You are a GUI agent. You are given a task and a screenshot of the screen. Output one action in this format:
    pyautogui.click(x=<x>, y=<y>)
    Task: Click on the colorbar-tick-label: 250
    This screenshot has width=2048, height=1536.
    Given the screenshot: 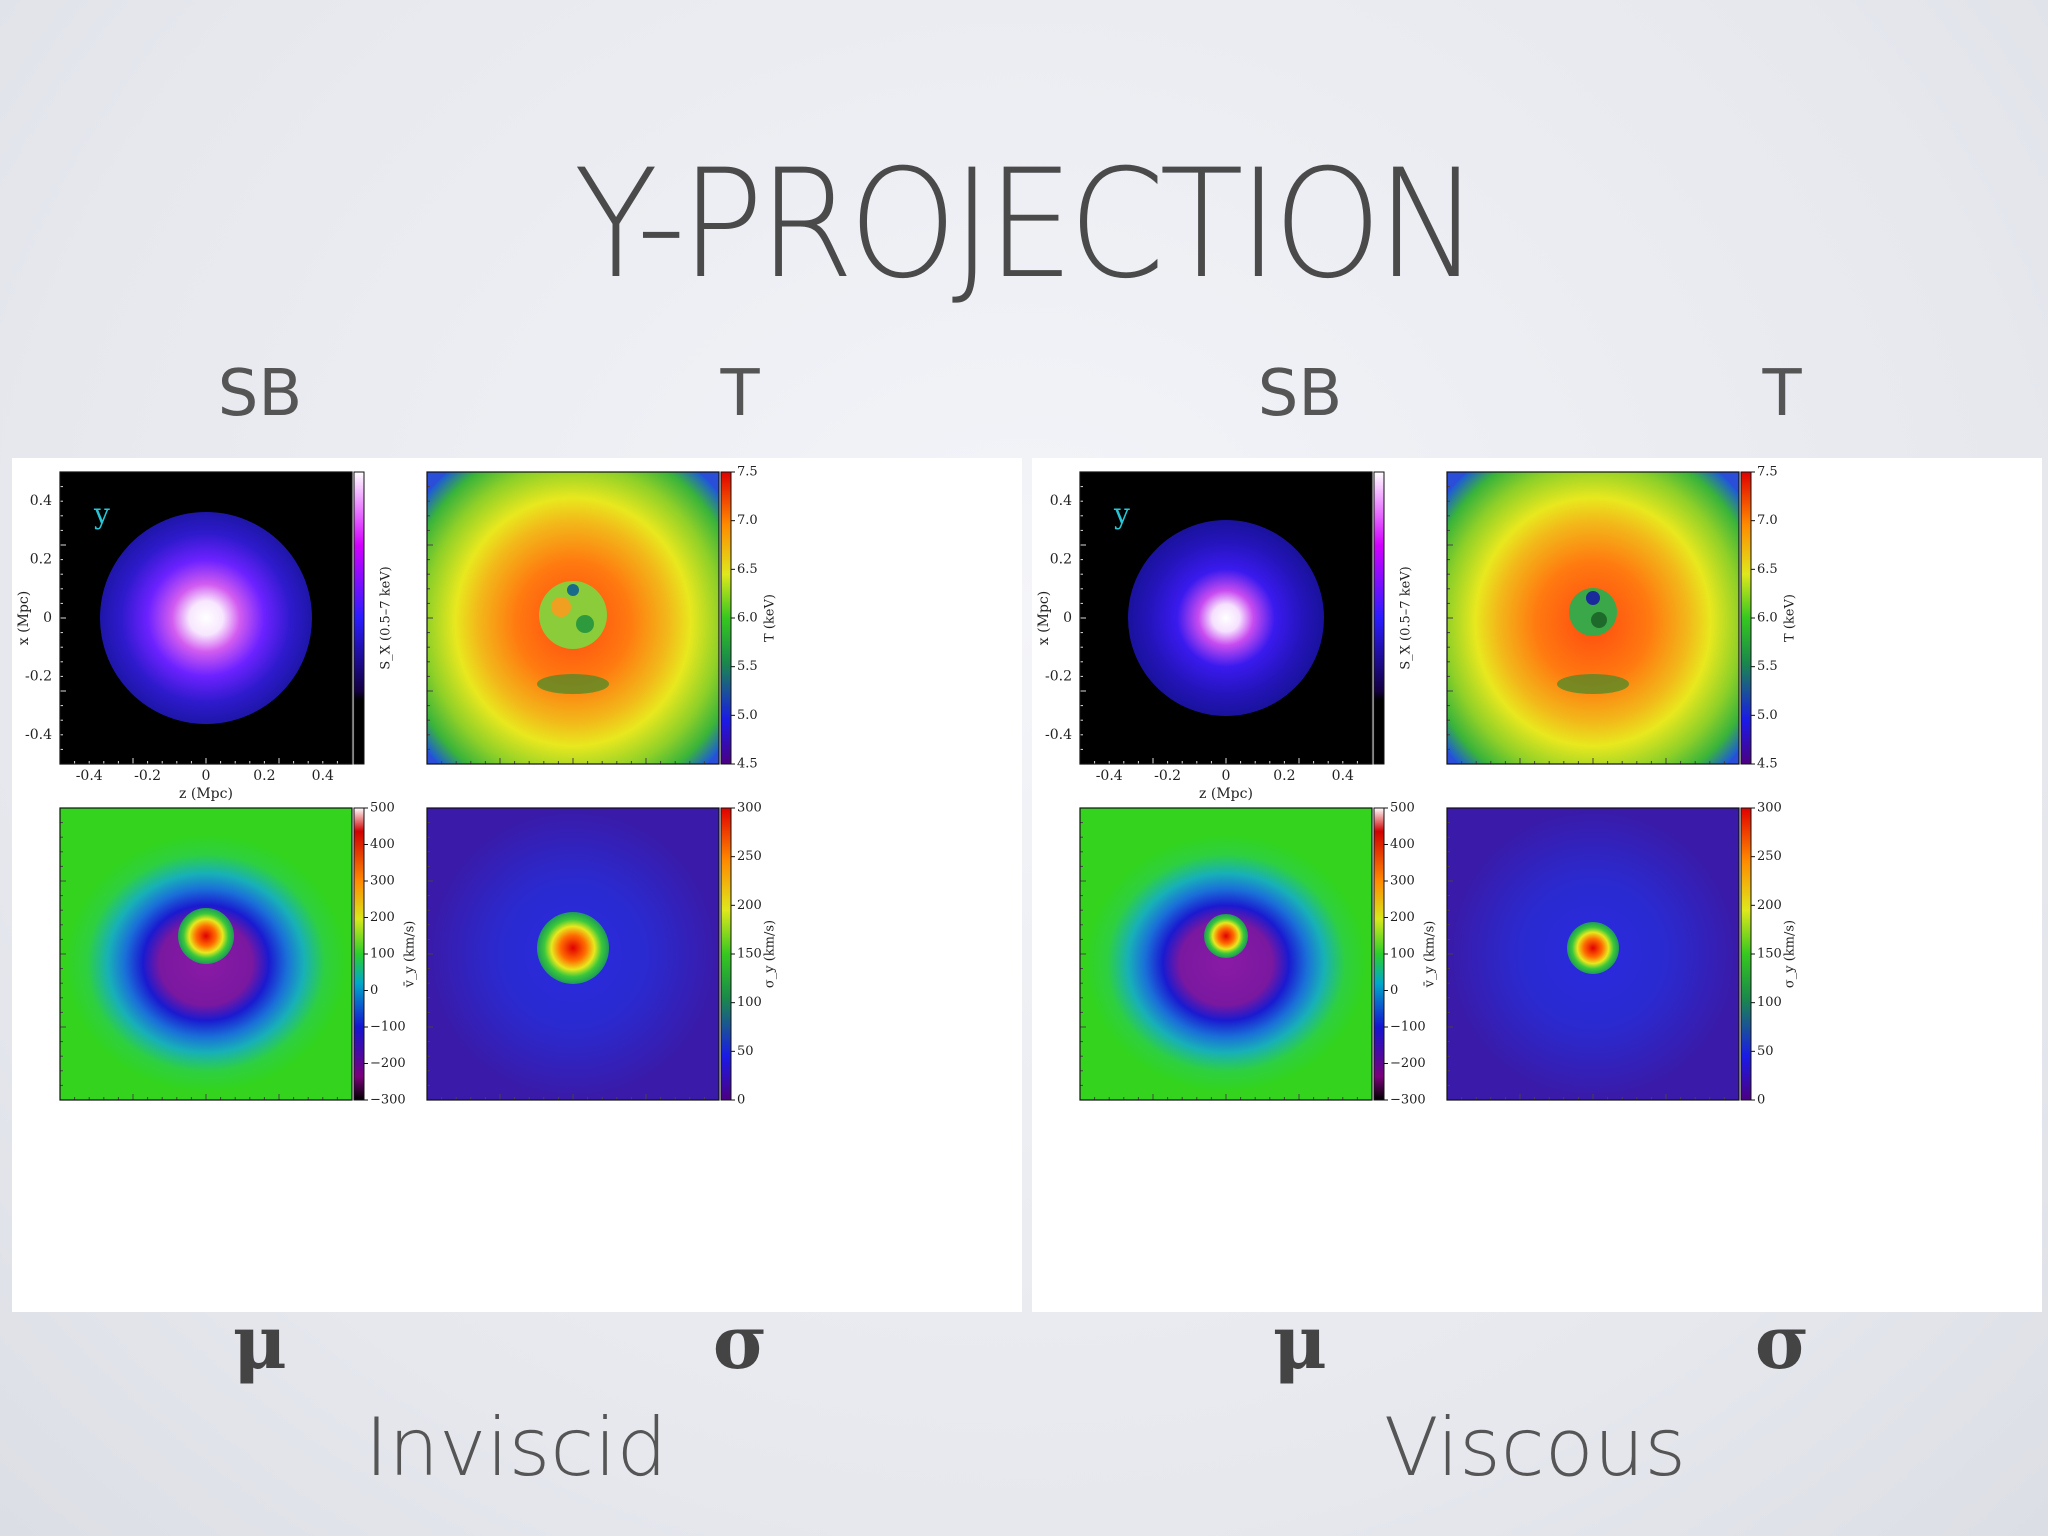 What is the action you would take?
    pyautogui.click(x=749, y=856)
    